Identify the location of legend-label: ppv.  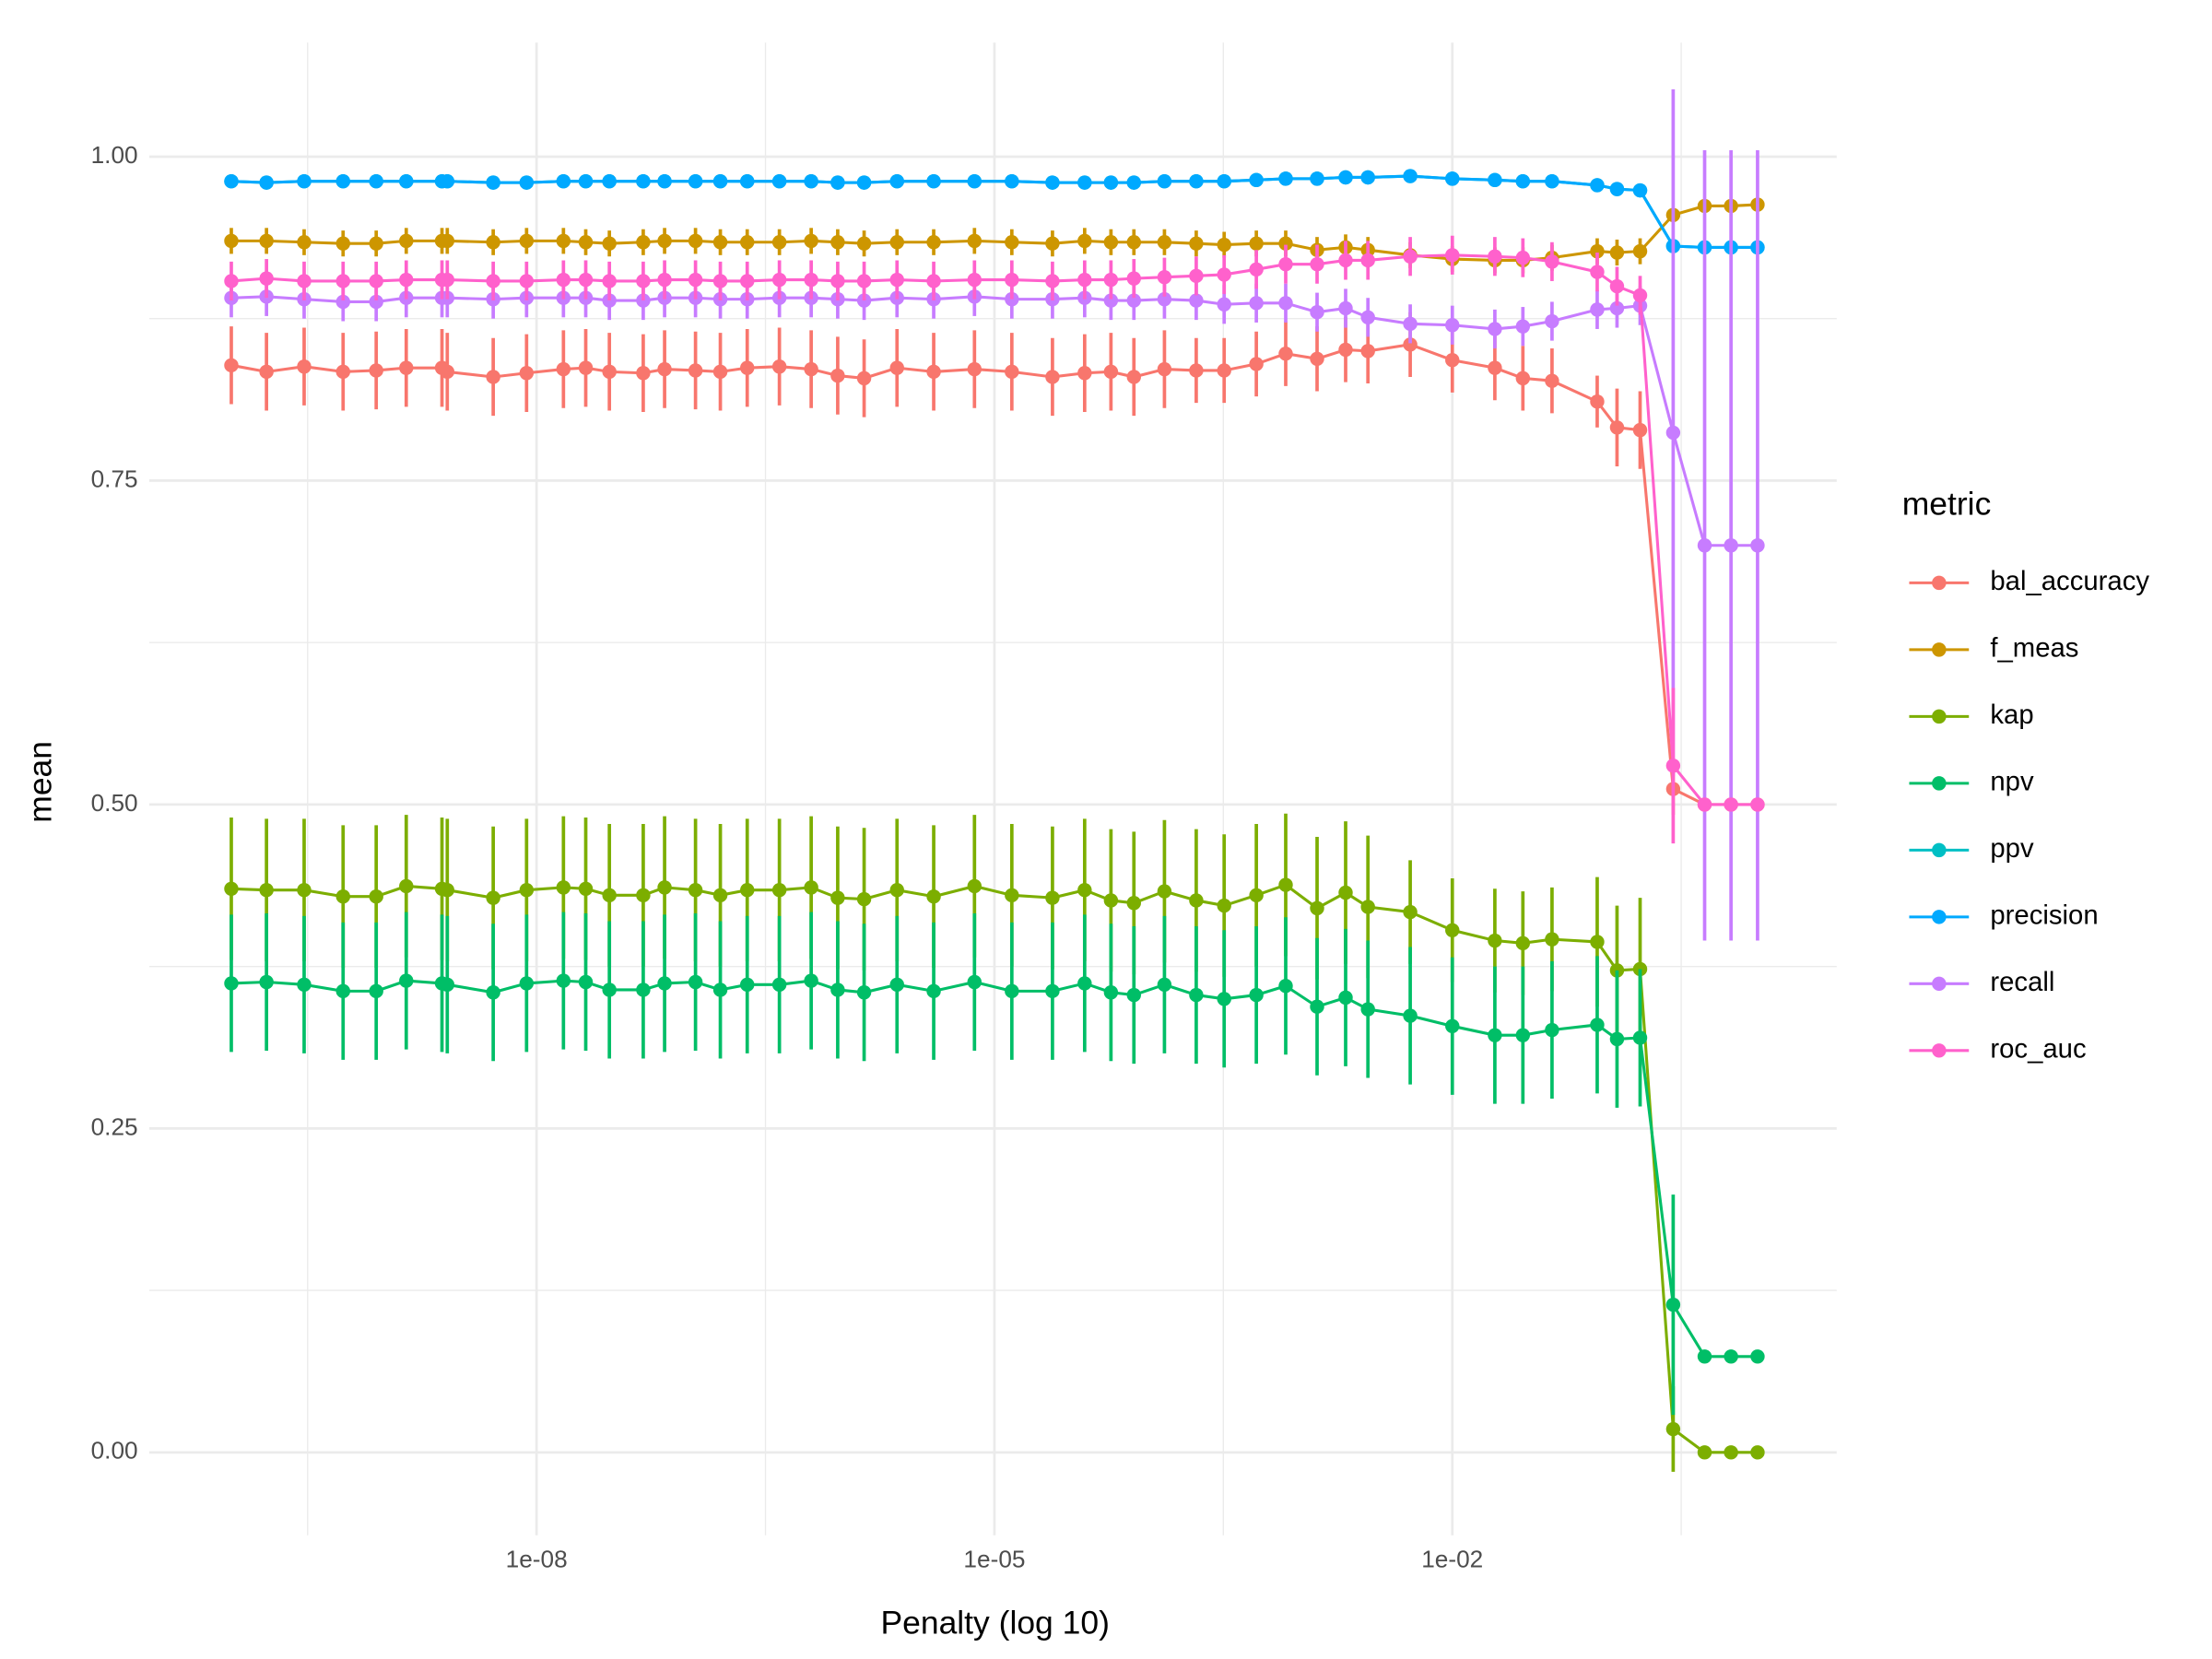
(2012, 848).